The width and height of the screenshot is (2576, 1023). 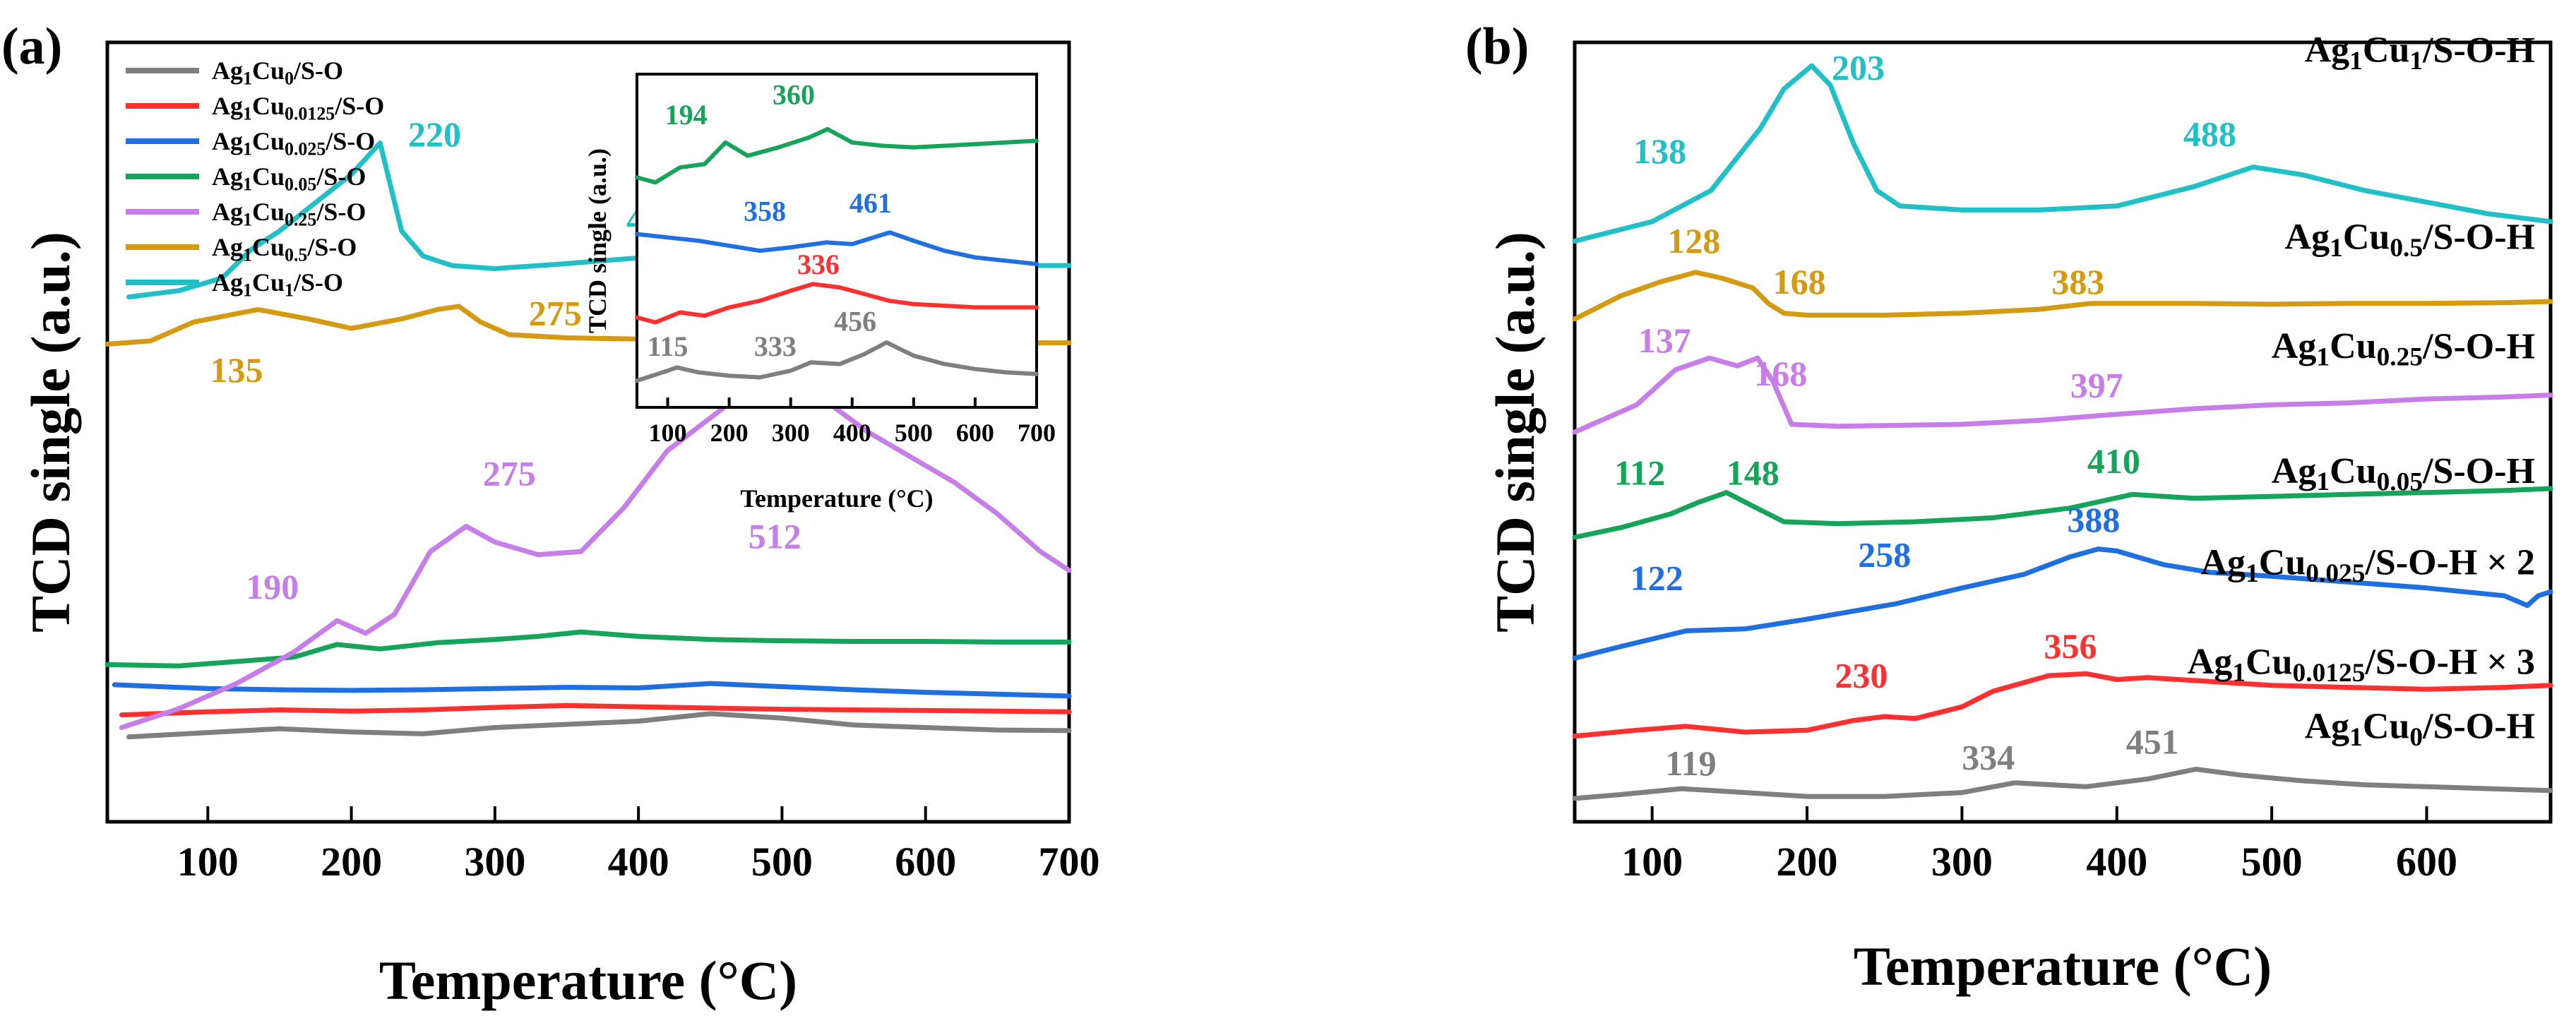 I want to click on panel-a-x-tick-label: 600, so click(x=925, y=862).